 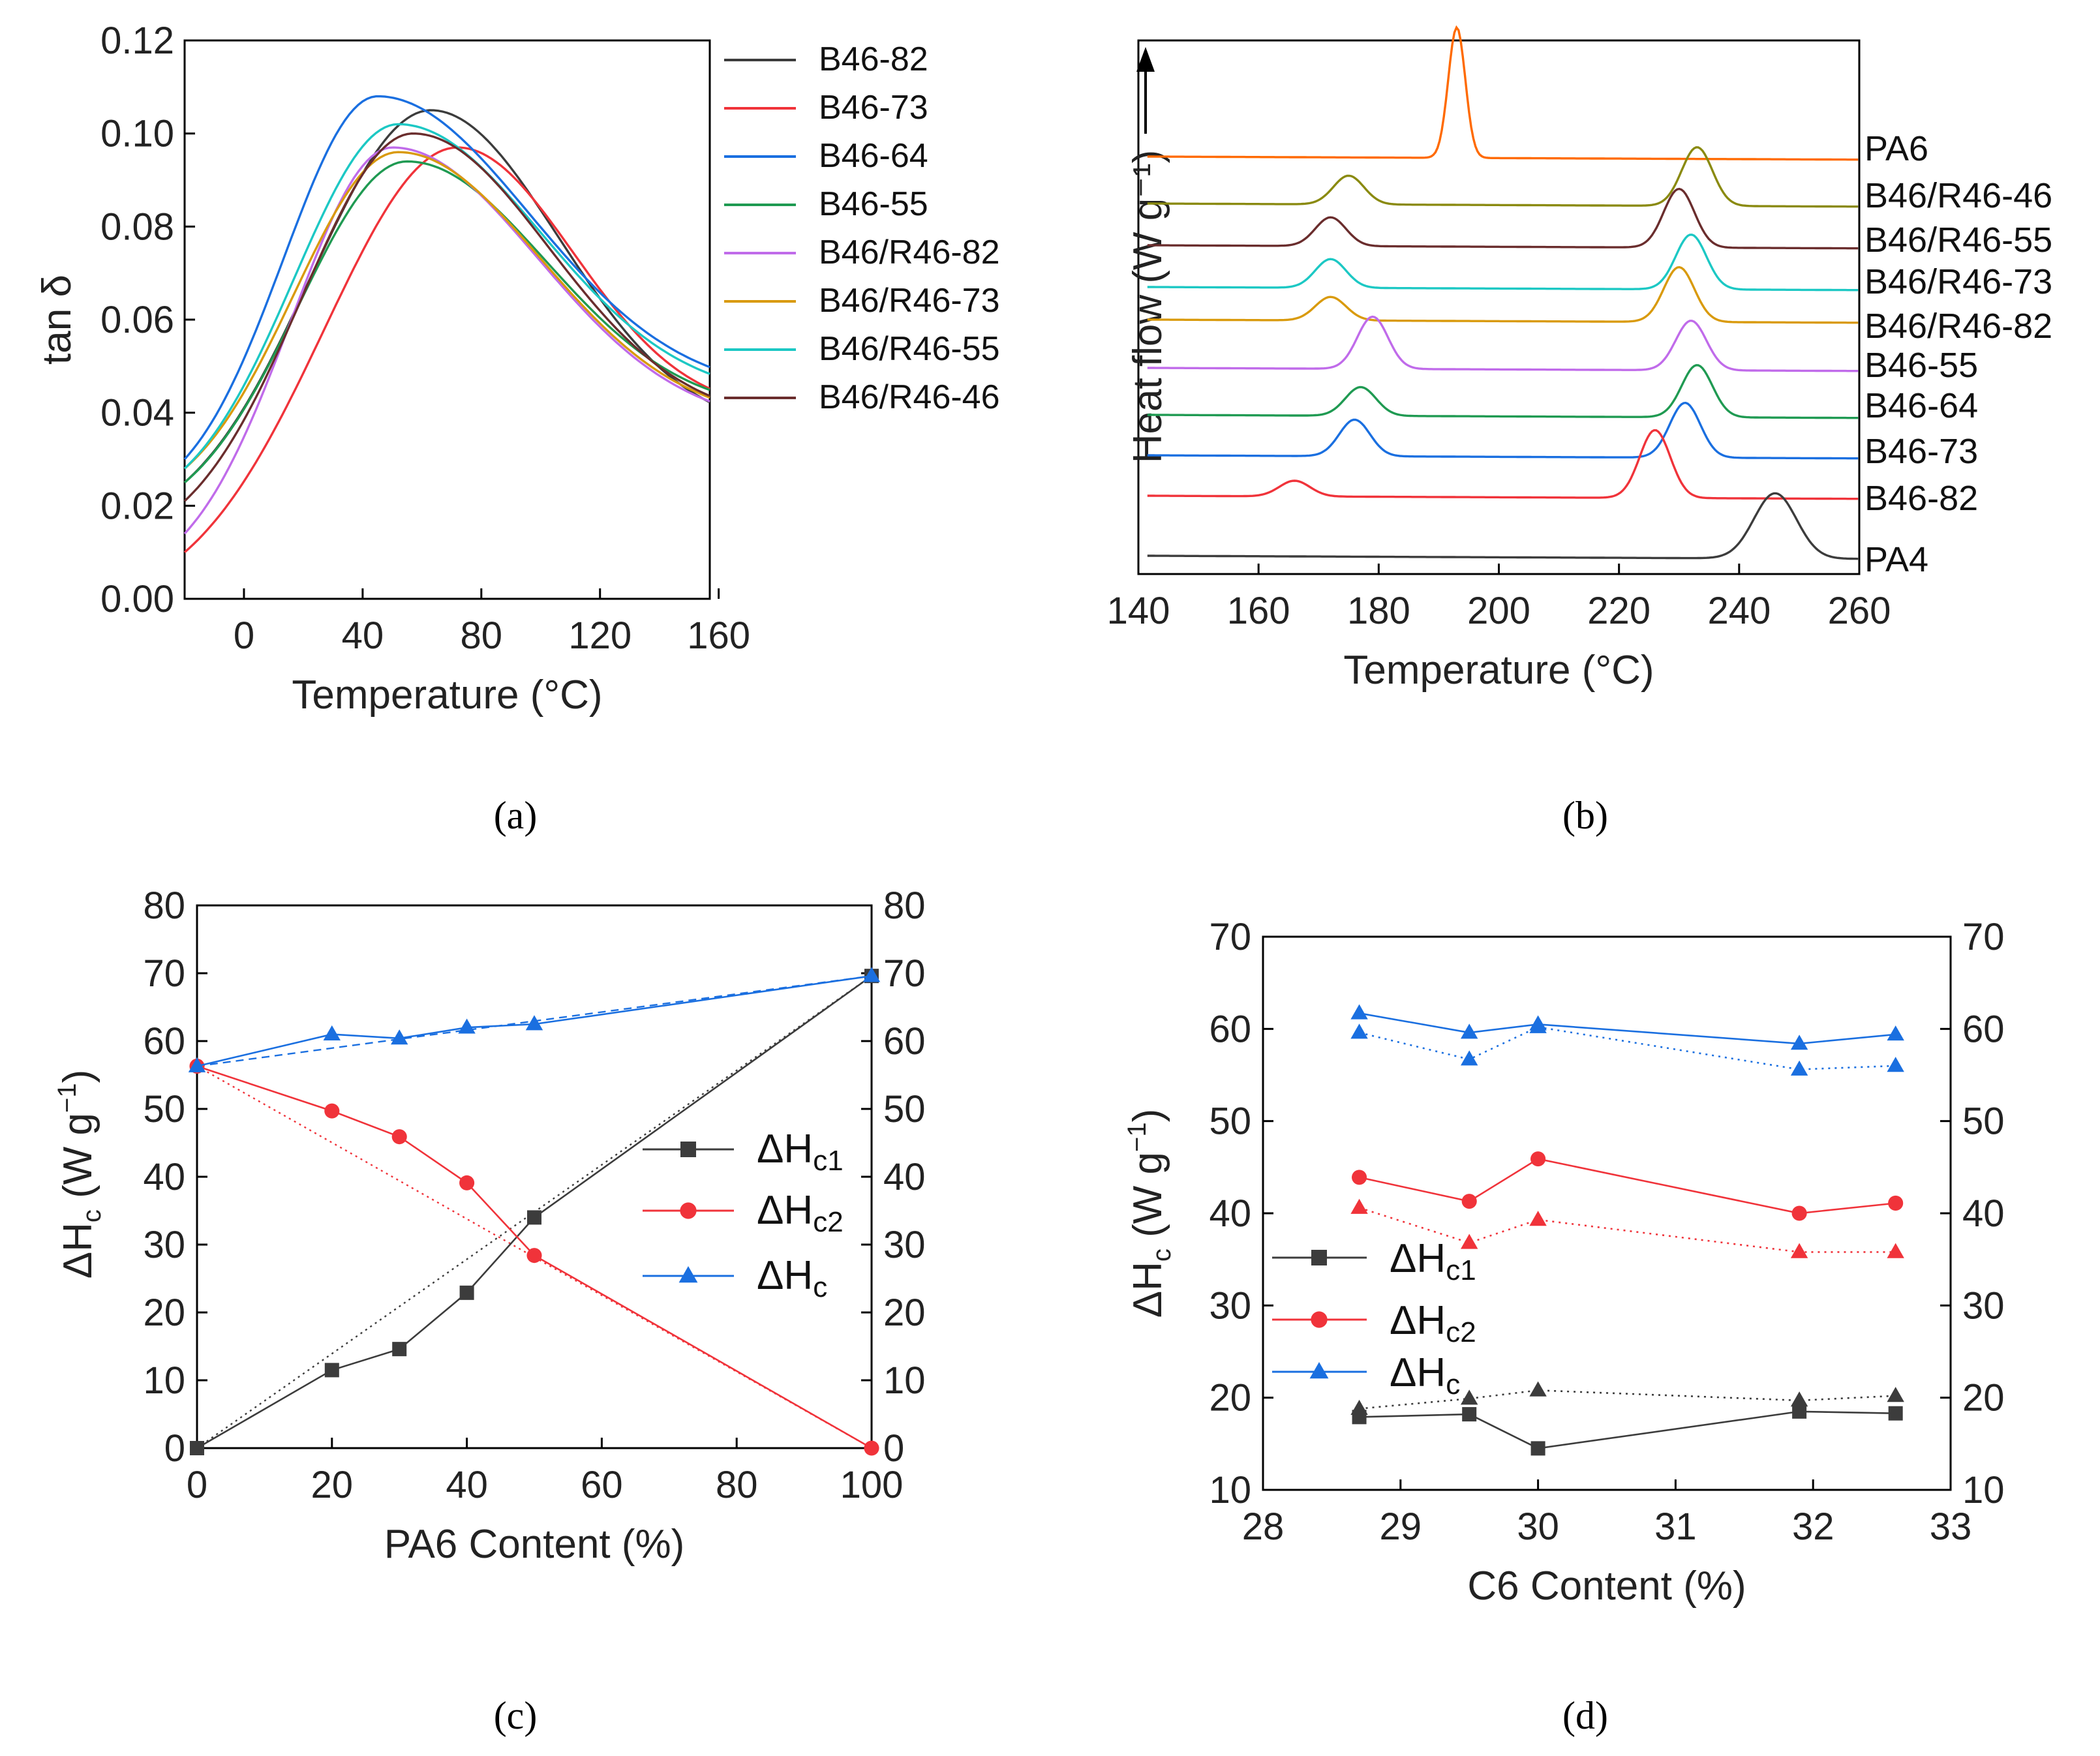 What do you see at coordinates (137, 134) in the screenshot?
I see `y-tick-label: 0.10` at bounding box center [137, 134].